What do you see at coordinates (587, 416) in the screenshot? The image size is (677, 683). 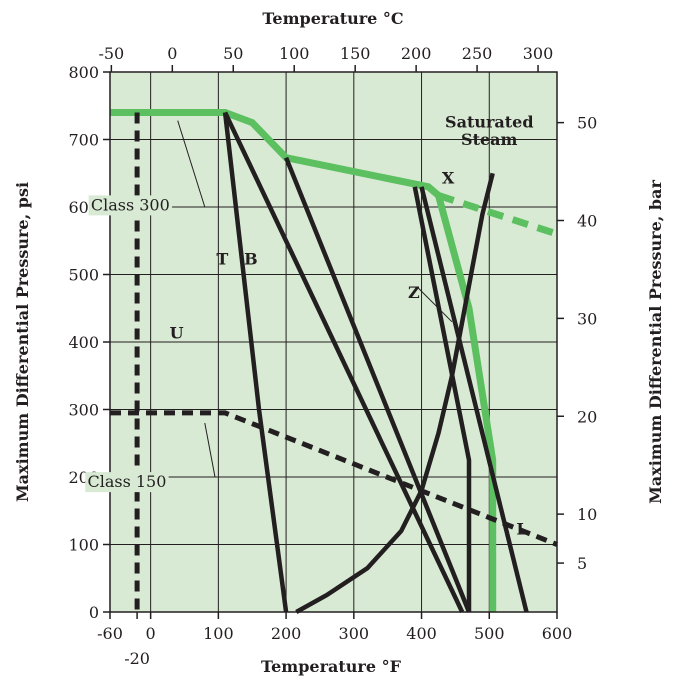 I see `right-tick-label: 20` at bounding box center [587, 416].